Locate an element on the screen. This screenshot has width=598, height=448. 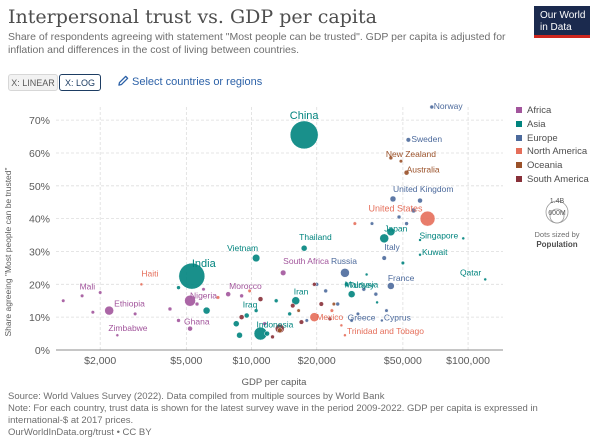
y-tick-label: 40% is located at coordinates (39, 220).